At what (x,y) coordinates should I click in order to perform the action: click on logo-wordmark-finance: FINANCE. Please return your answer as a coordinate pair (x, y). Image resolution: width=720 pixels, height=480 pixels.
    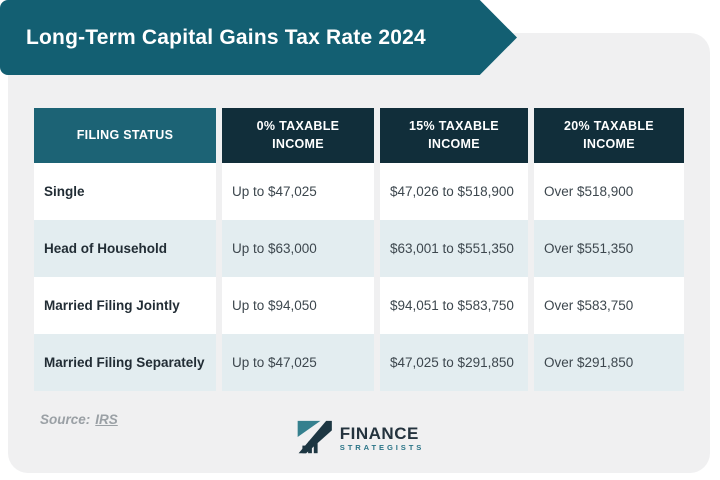
    Looking at the image, I should click on (379, 433).